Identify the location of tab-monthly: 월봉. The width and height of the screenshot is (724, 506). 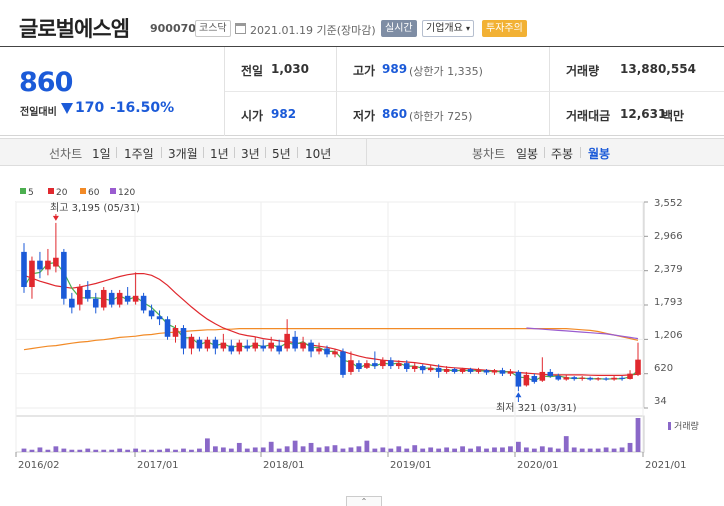
(599, 154).